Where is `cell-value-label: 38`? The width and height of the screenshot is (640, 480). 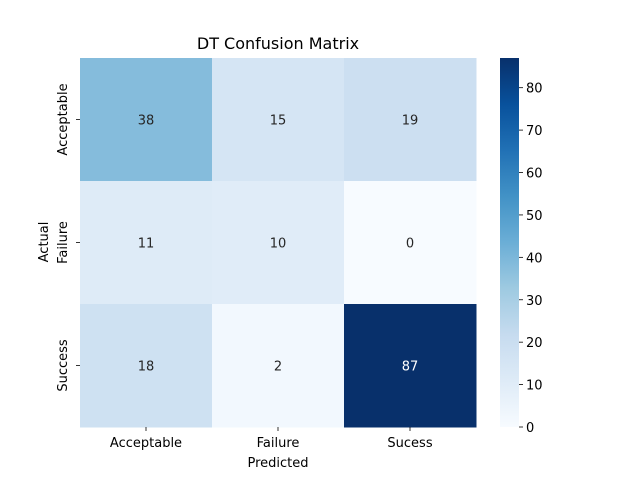
cell-value-label: 38 is located at coordinates (146, 121).